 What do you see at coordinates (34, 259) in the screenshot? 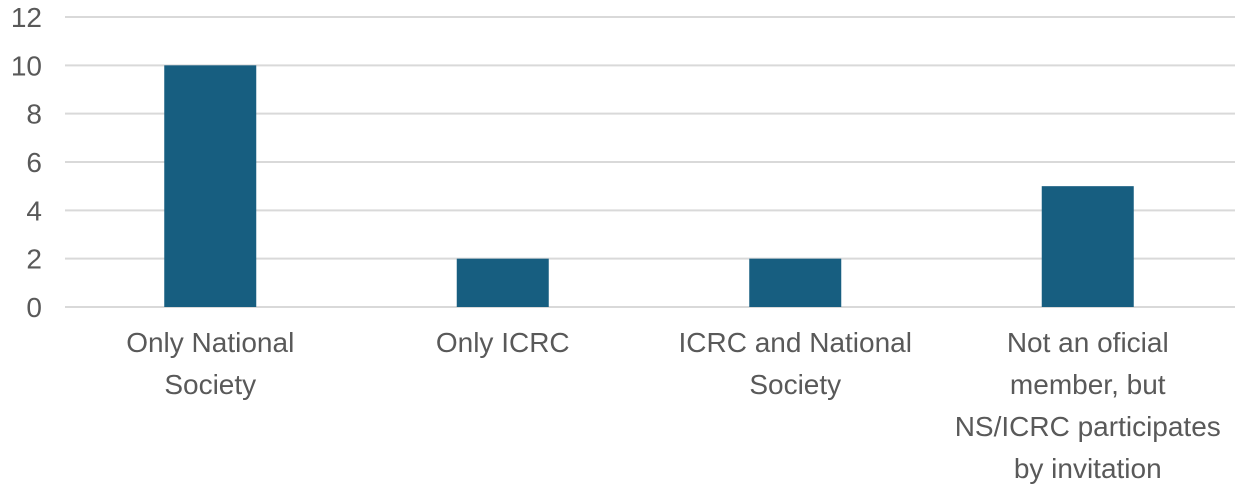
I see `y-tick-label: 2` at bounding box center [34, 259].